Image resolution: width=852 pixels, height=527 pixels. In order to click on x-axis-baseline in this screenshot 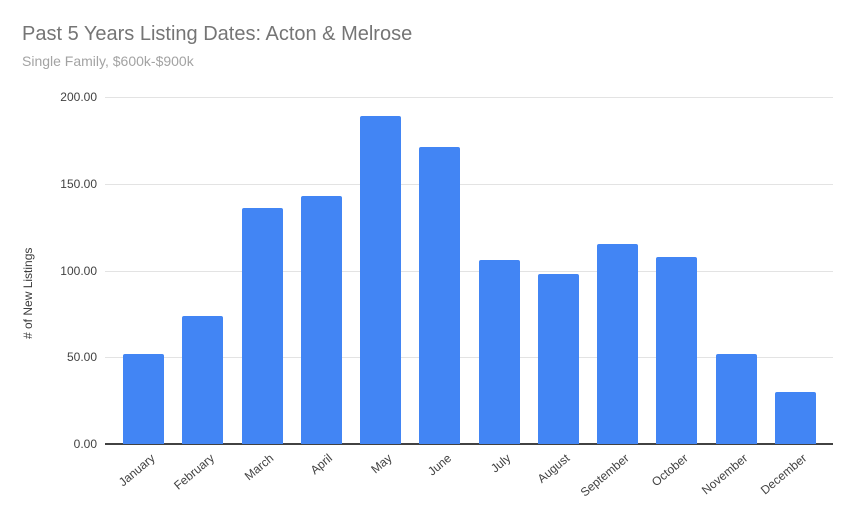, I will do `click(469, 444)`.